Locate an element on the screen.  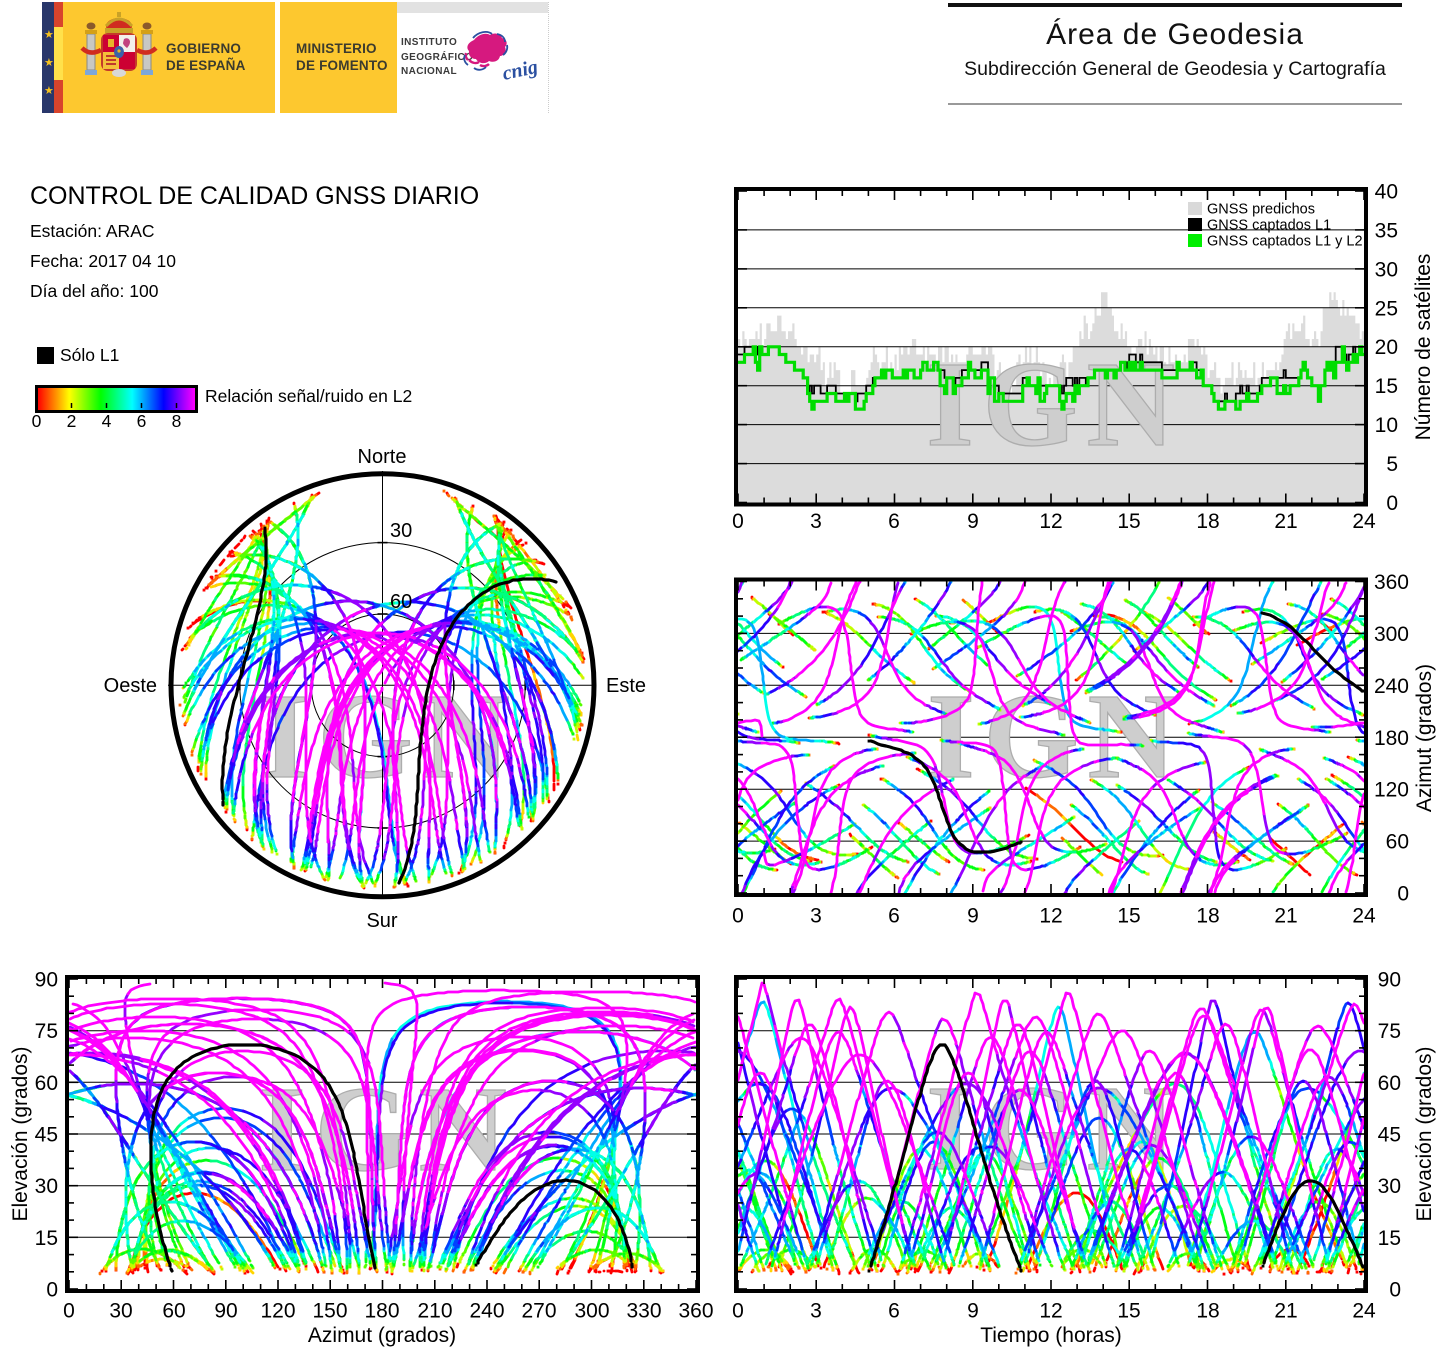
svg-text: 270 is located at coordinates (538, 1311).